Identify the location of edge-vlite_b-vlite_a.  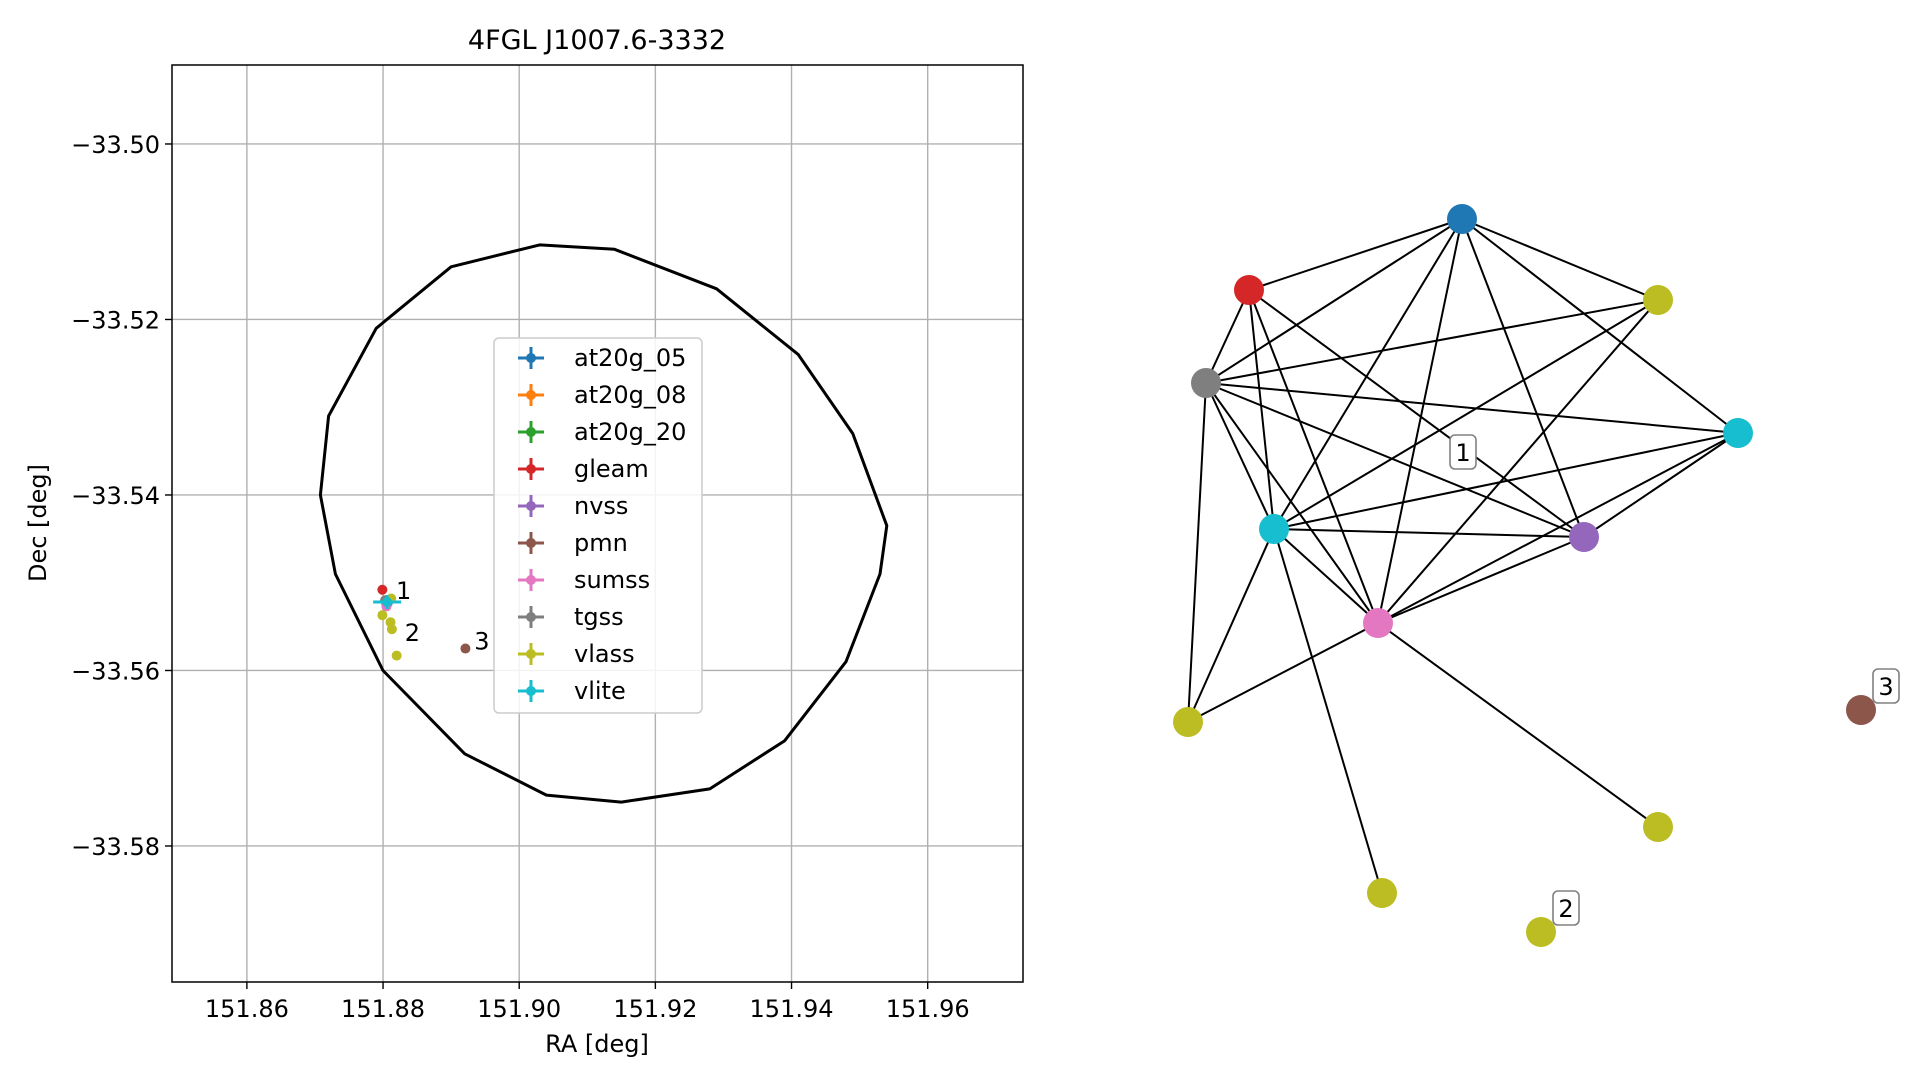
(1506, 481).